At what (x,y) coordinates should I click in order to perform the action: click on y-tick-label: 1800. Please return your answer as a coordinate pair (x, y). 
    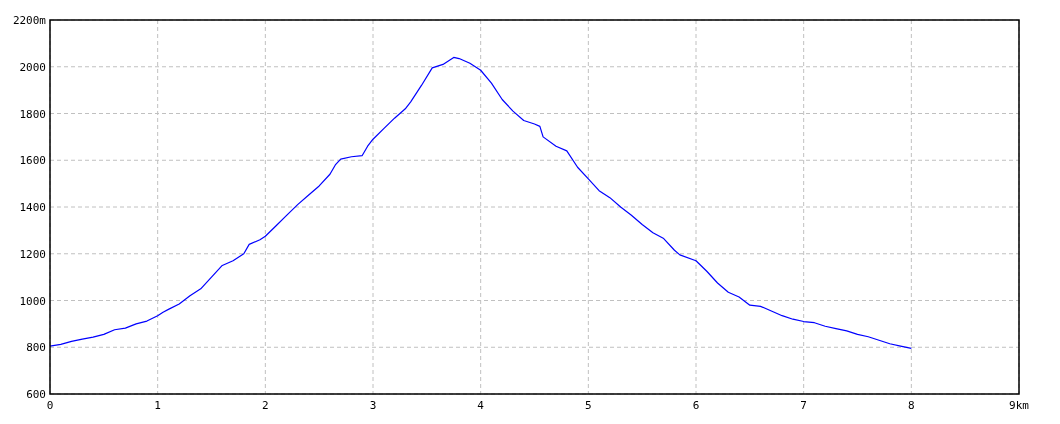
    Looking at the image, I should click on (32, 114).